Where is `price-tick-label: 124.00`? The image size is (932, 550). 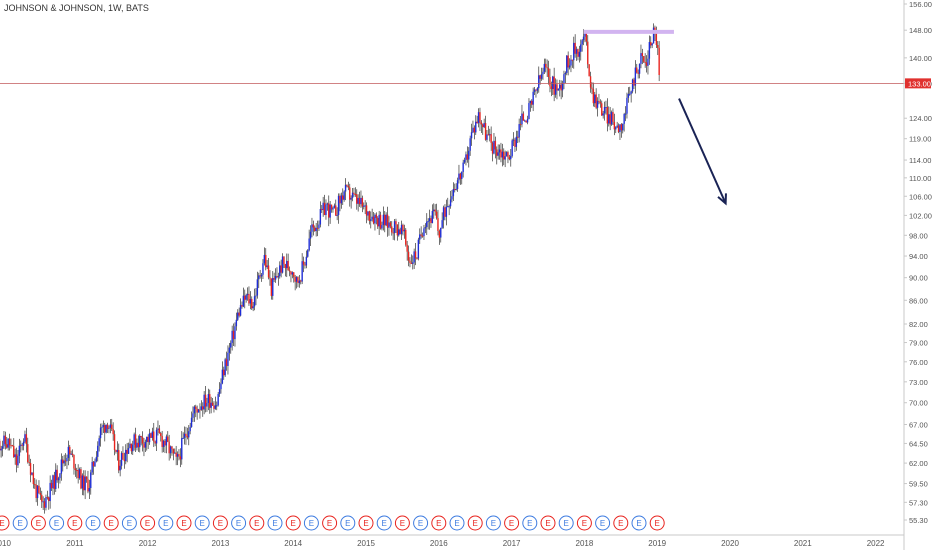 price-tick-label: 124.00 is located at coordinates (920, 118).